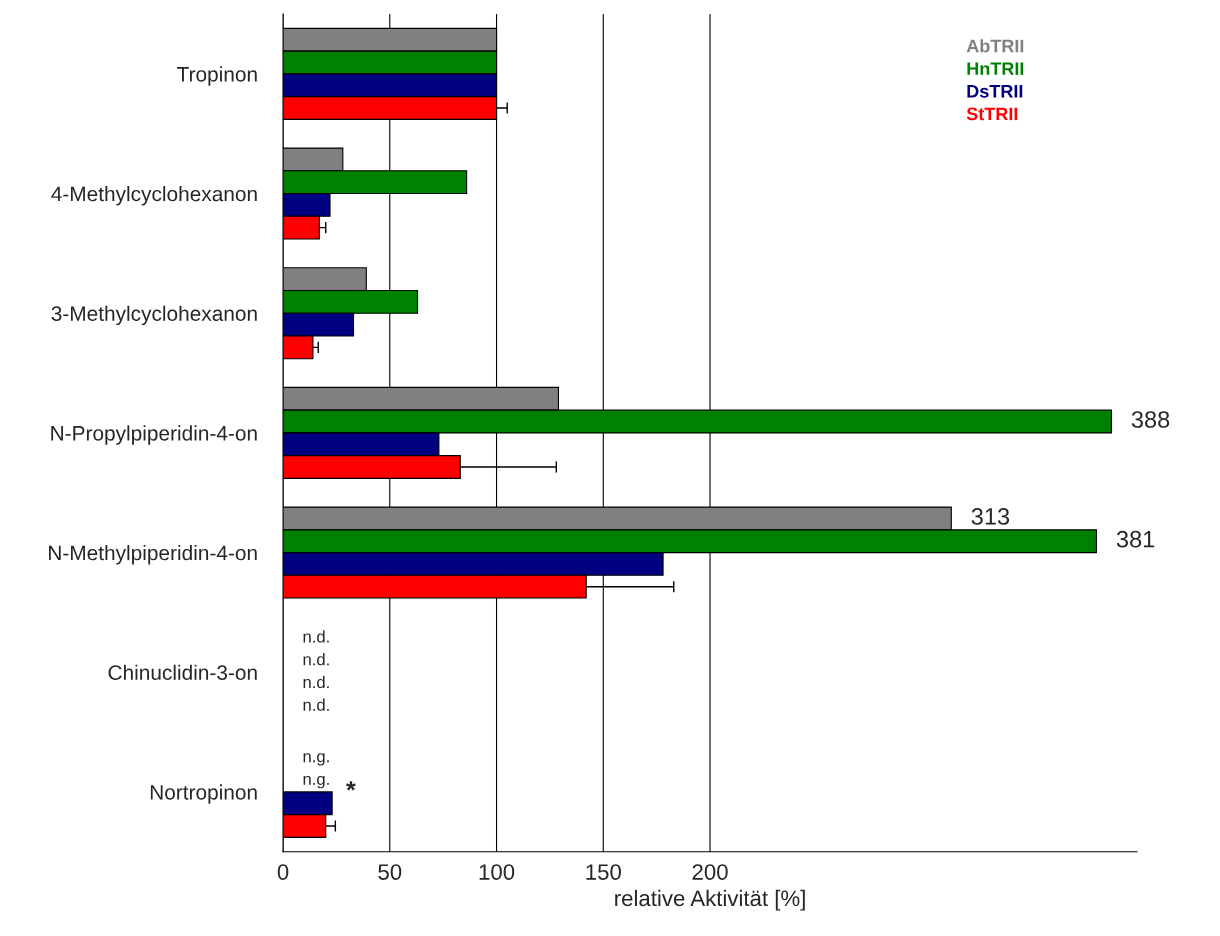 This screenshot has width=1220, height=936. What do you see at coordinates (990, 516) in the screenshot?
I see `data-label: 313` at bounding box center [990, 516].